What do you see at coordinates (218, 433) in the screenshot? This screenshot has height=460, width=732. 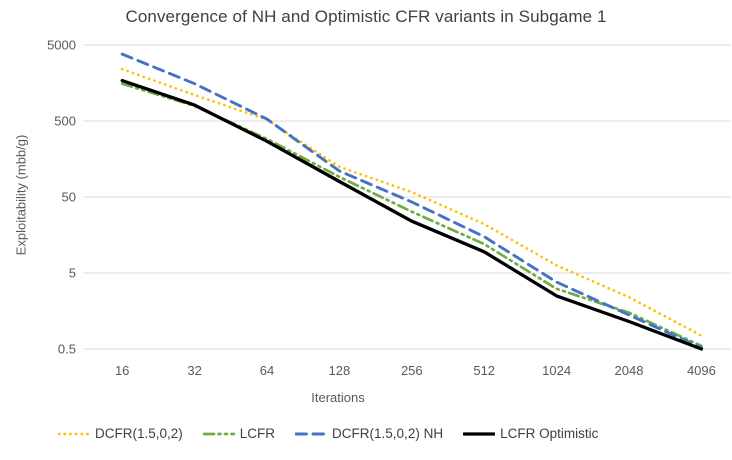 I see `legend-swatch-dash-dot-dot-icon` at bounding box center [218, 433].